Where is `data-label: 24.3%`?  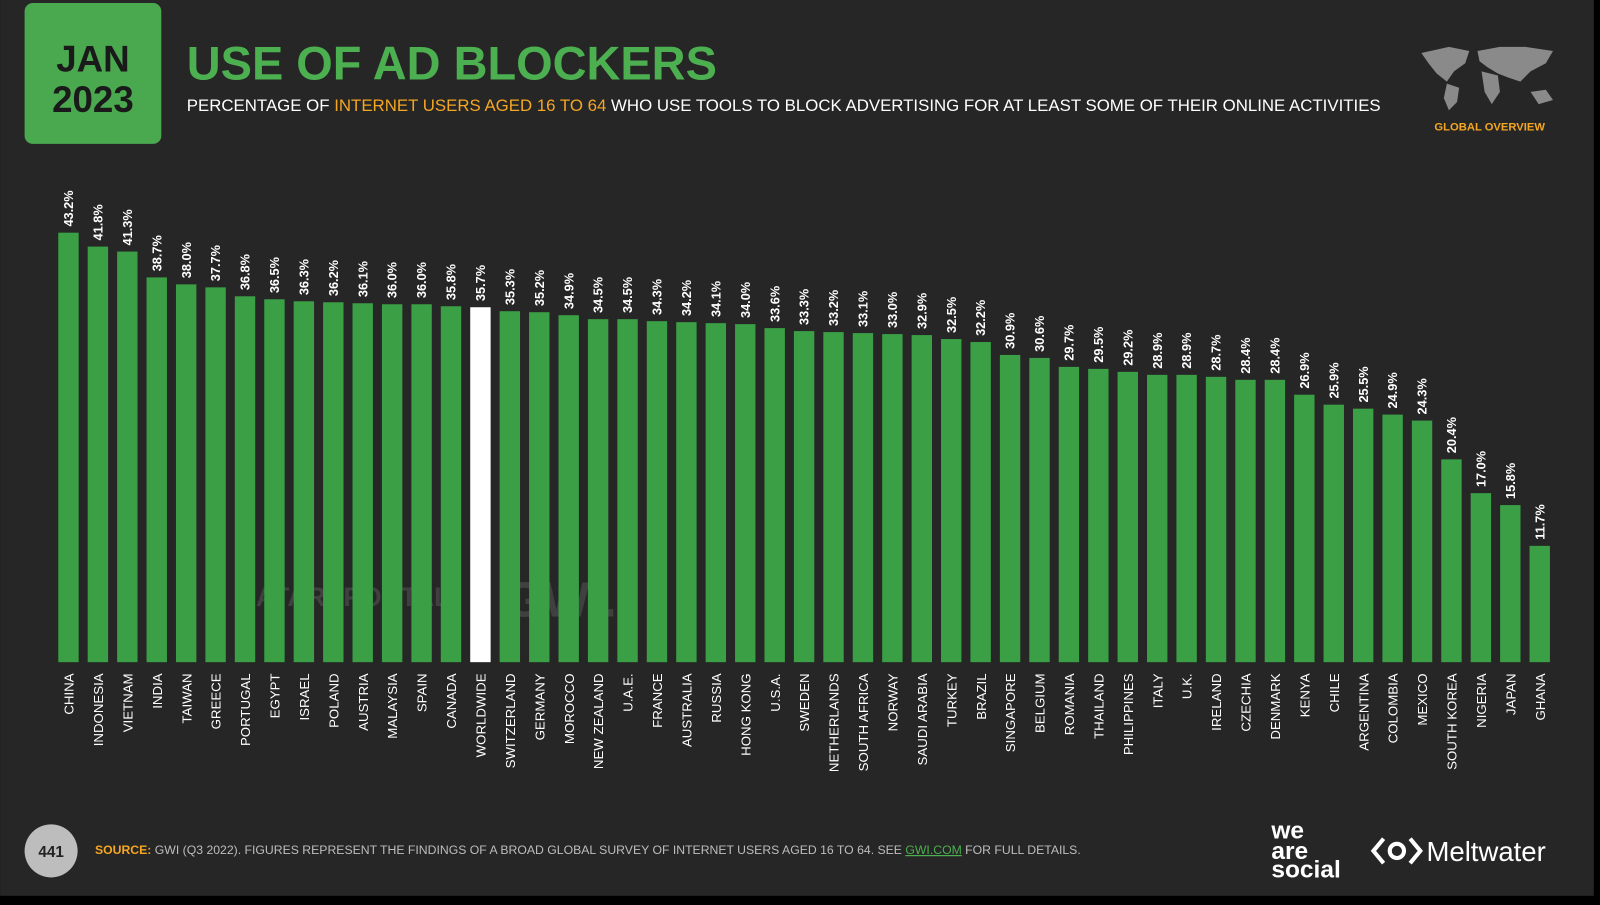
data-label: 24.3% is located at coordinates (1422, 396).